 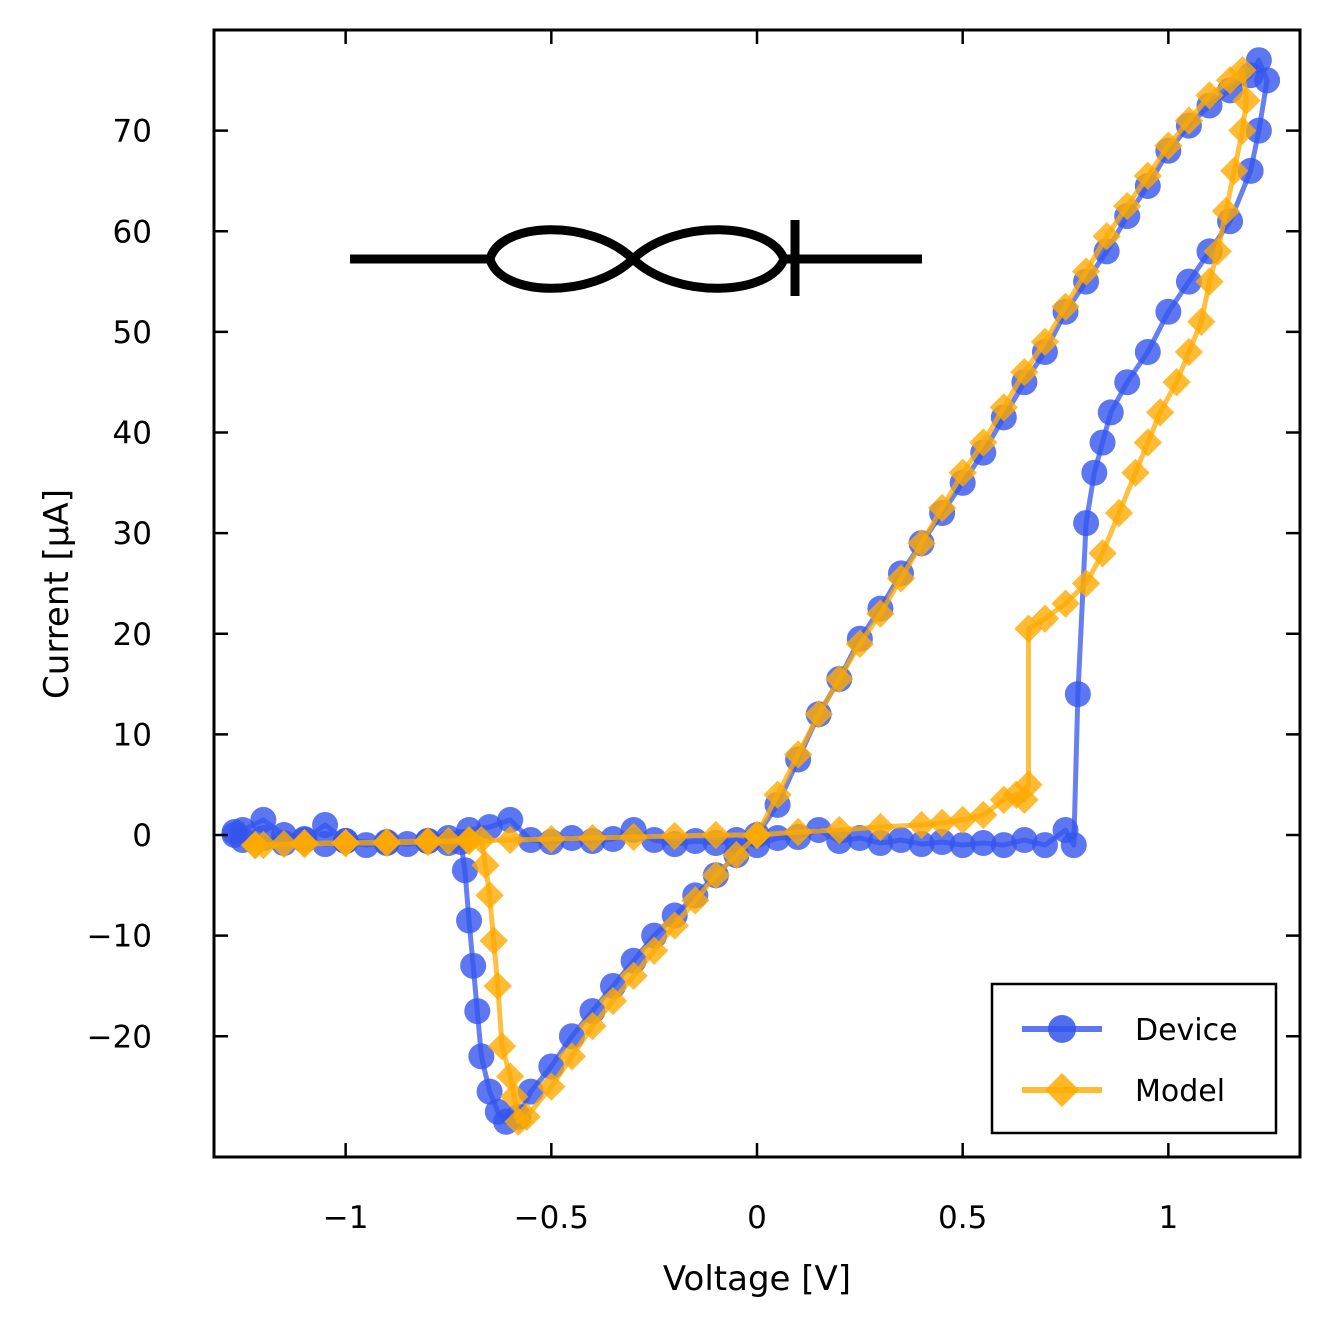 What do you see at coordinates (757, 1218) in the screenshot?
I see `x-tick-label: 0` at bounding box center [757, 1218].